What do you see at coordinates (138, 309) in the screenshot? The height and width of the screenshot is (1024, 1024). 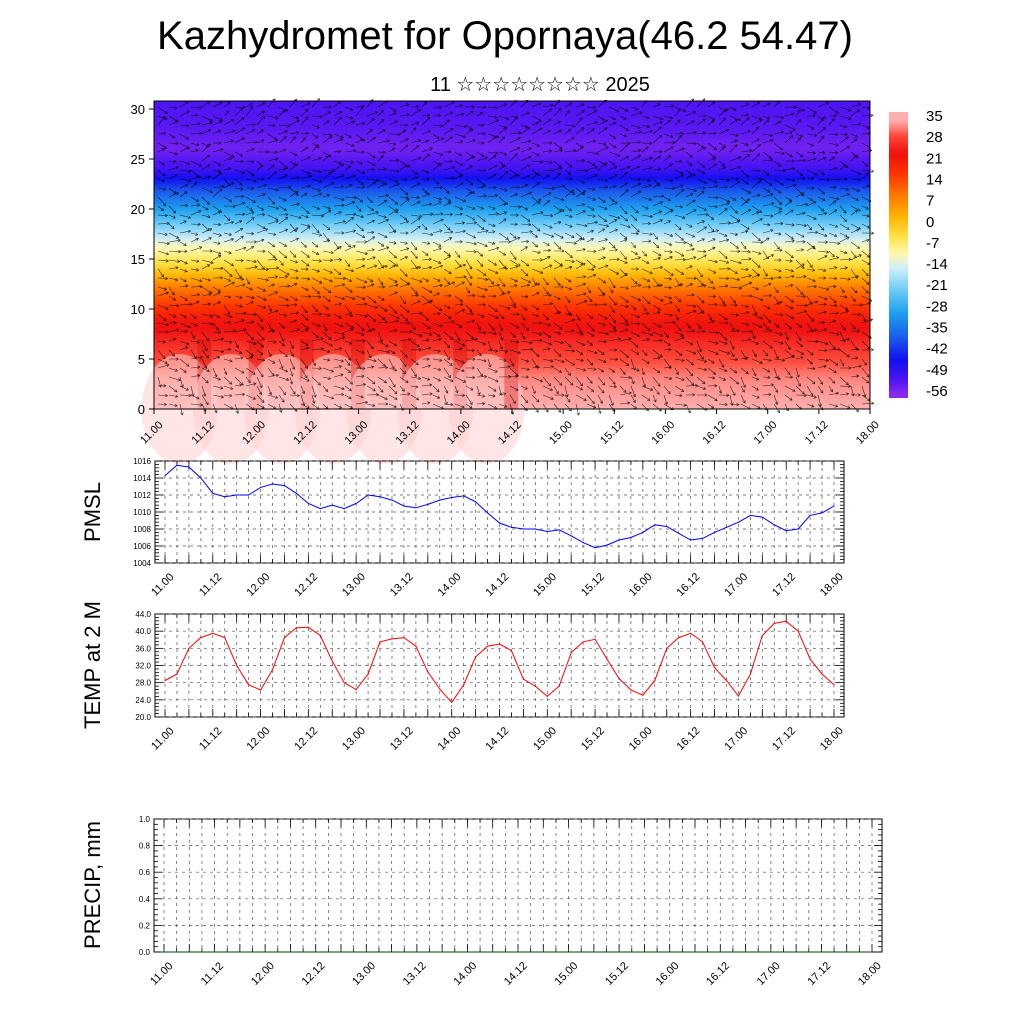 I see `cross-section-ytick-label: 10` at bounding box center [138, 309].